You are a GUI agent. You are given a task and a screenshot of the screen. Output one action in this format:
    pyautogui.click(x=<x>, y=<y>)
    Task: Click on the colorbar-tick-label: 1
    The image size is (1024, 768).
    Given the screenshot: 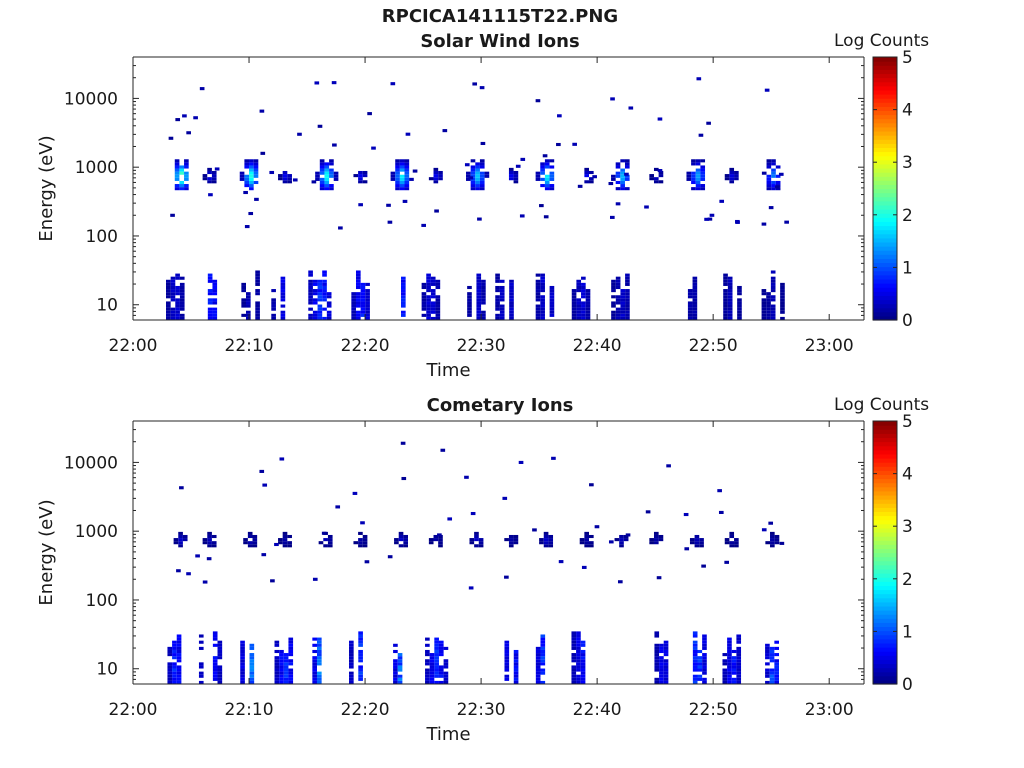 What is the action you would take?
    pyautogui.click(x=907, y=632)
    